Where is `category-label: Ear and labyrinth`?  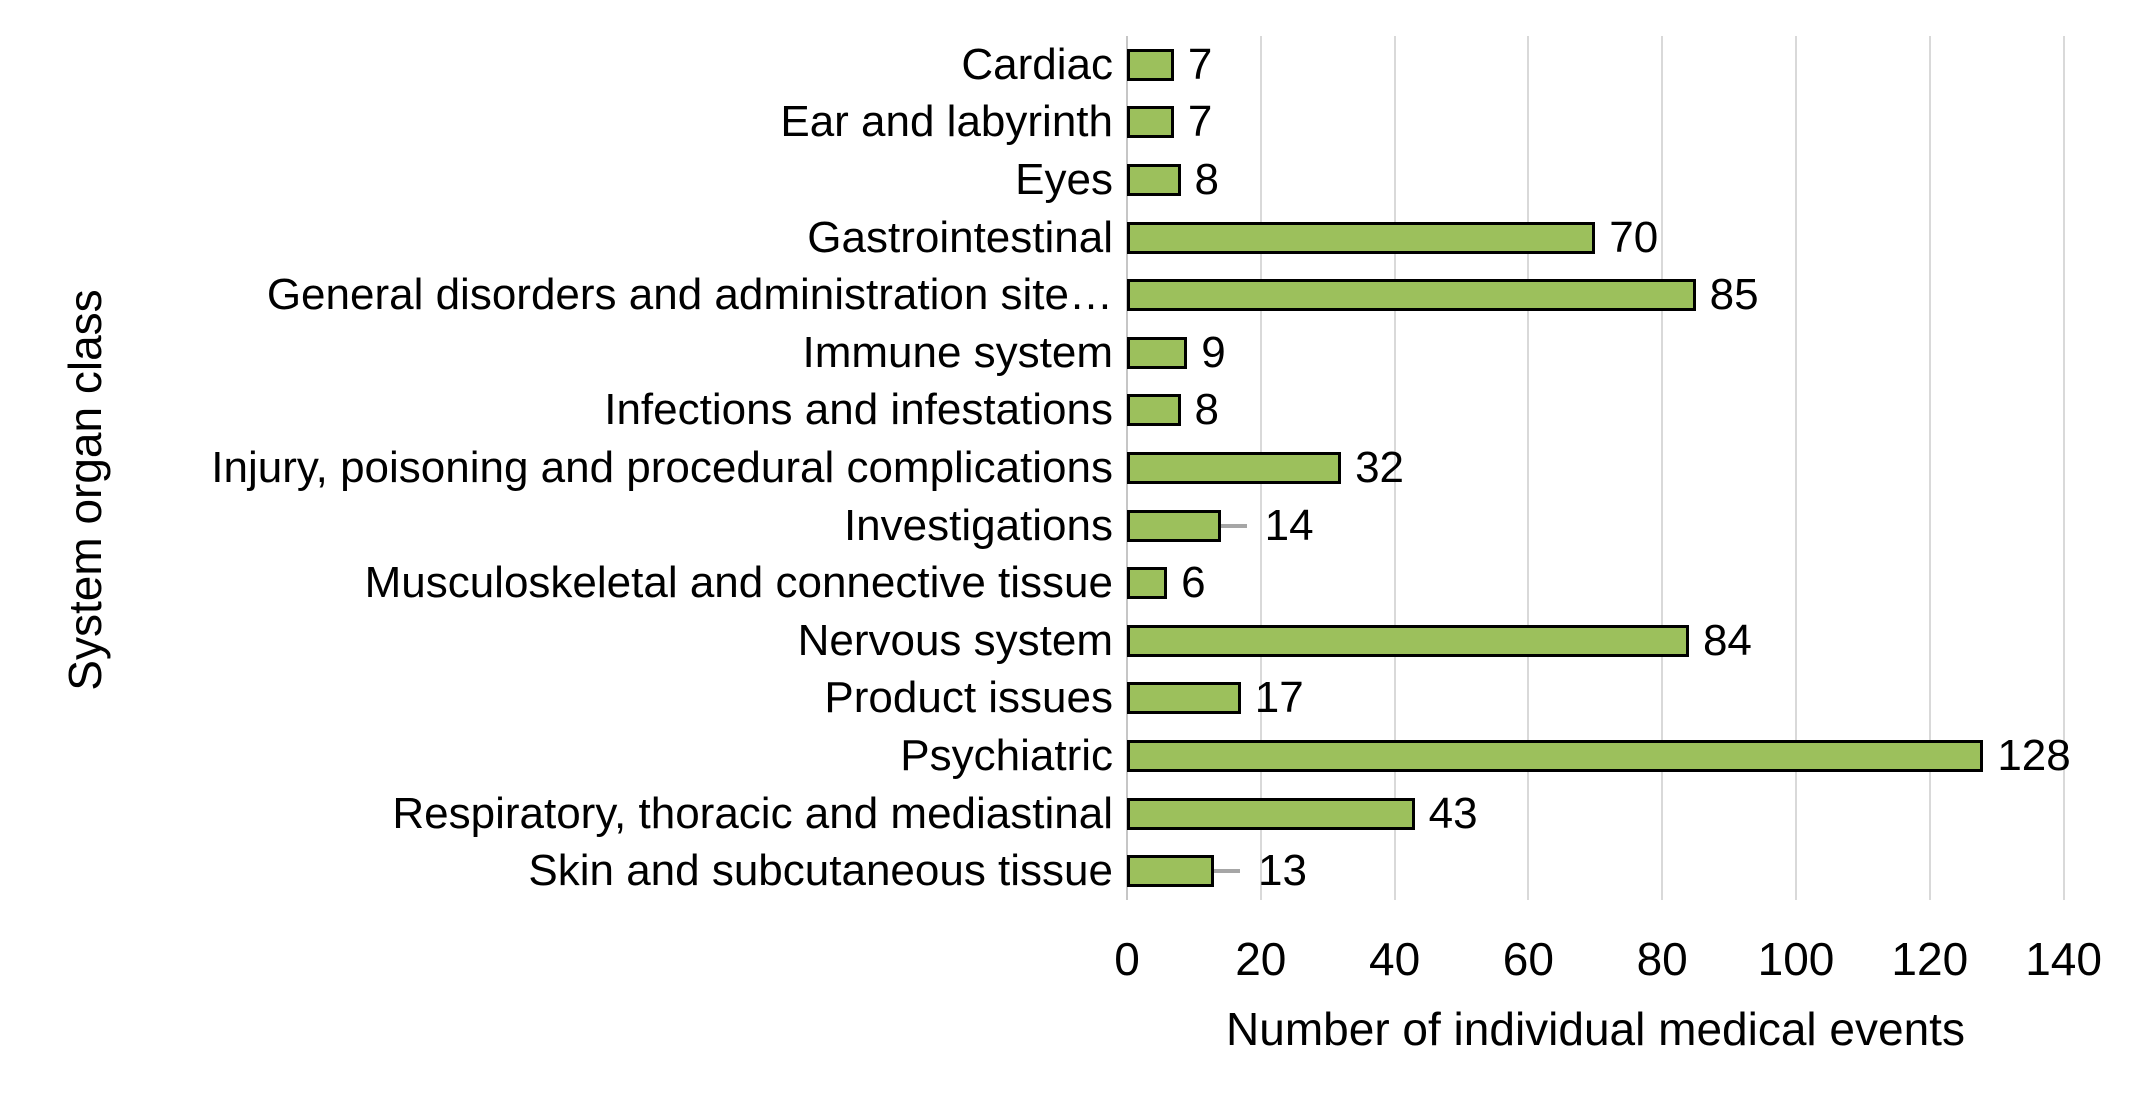 category-label: Ear and labyrinth is located at coordinates (946, 122).